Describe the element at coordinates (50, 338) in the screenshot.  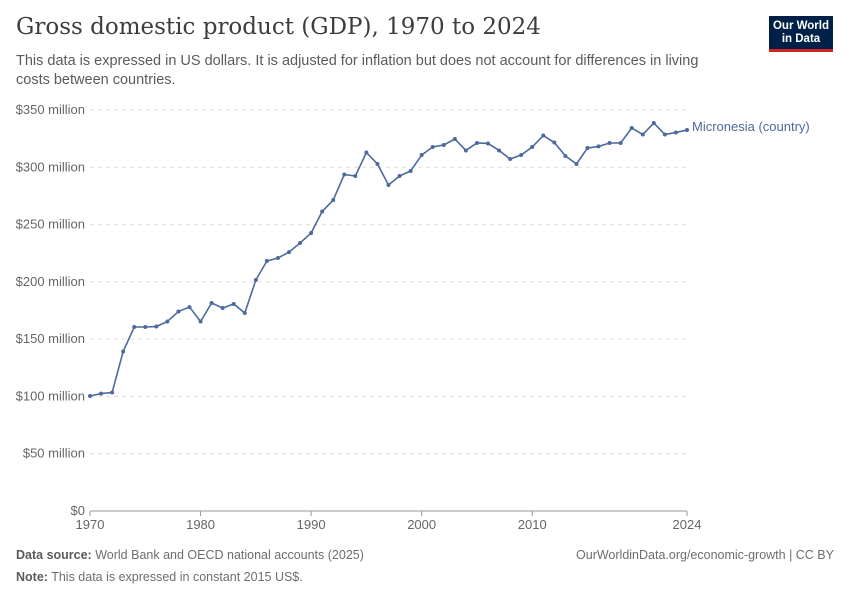
I see `y-tick-label: $150 million` at that location.